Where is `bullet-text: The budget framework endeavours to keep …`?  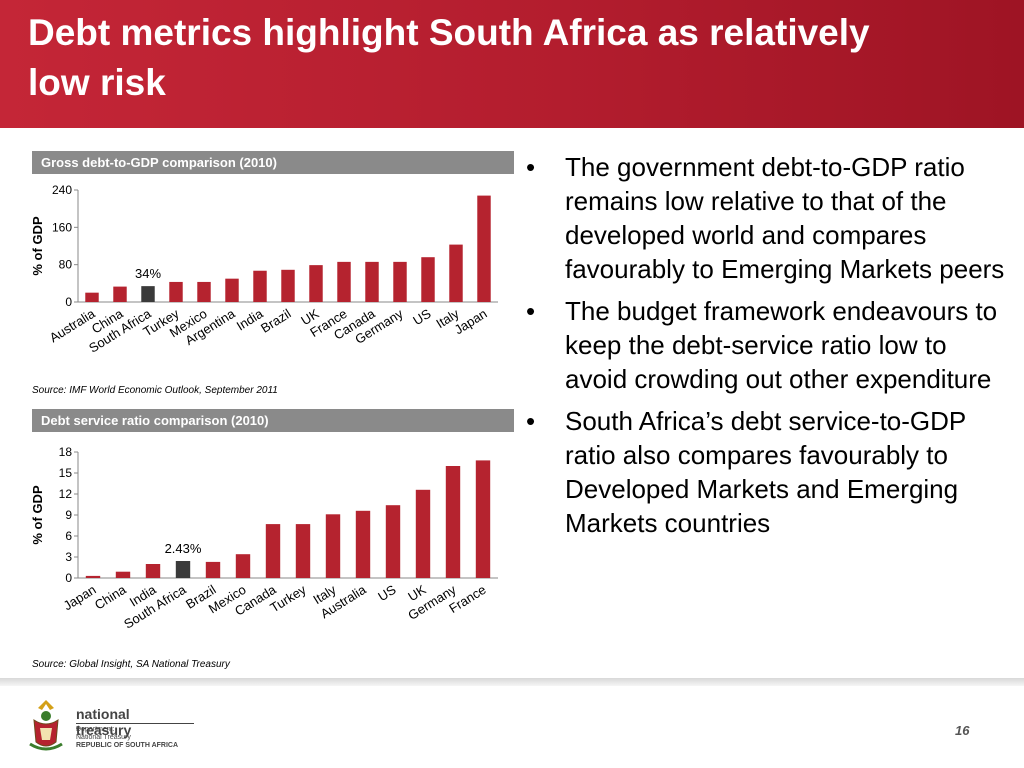 bullet-text: The budget framework endeavours to keep … is located at coordinates (781, 345).